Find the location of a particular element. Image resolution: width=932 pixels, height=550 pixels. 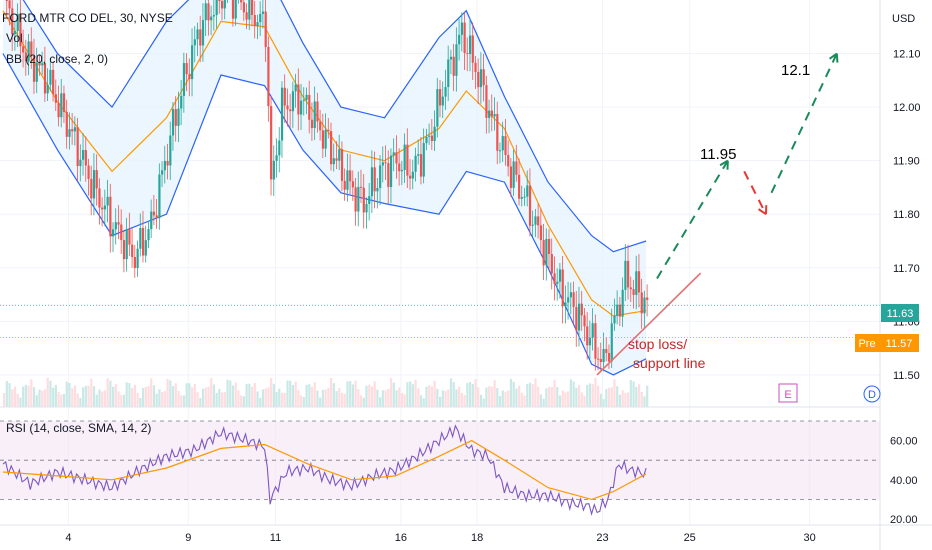

dividend-badge is located at coordinates (872, 394).